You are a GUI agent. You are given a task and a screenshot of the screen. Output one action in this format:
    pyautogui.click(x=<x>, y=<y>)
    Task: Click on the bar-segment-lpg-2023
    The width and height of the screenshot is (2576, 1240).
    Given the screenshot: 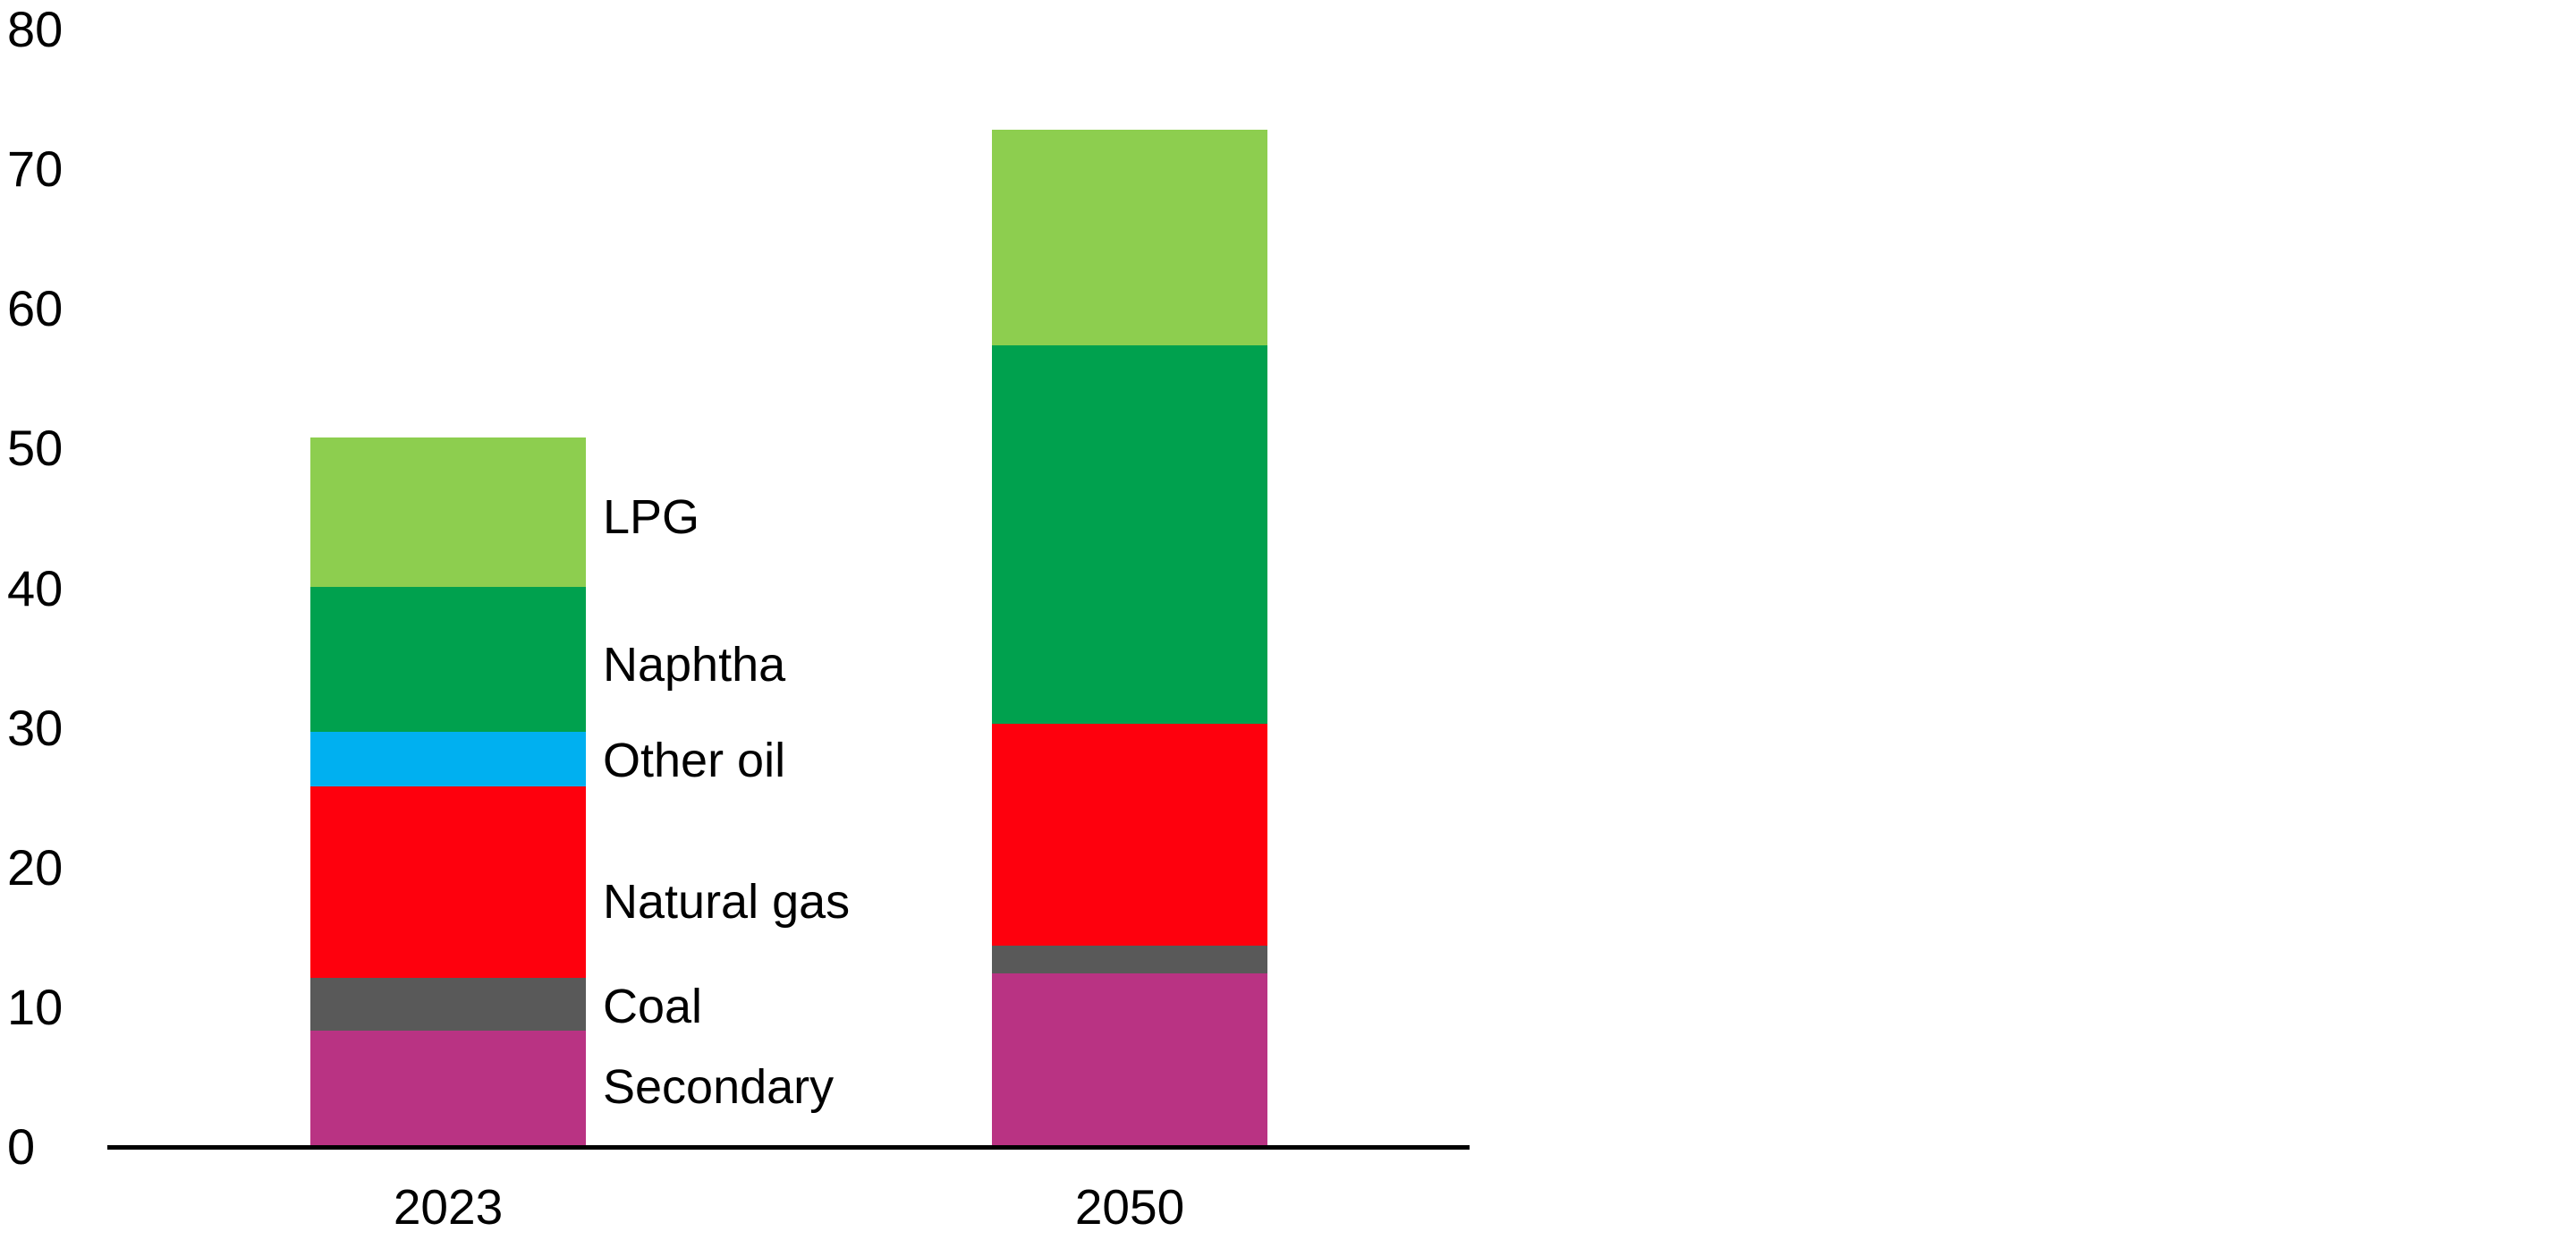 What is the action you would take?
    pyautogui.click(x=448, y=512)
    